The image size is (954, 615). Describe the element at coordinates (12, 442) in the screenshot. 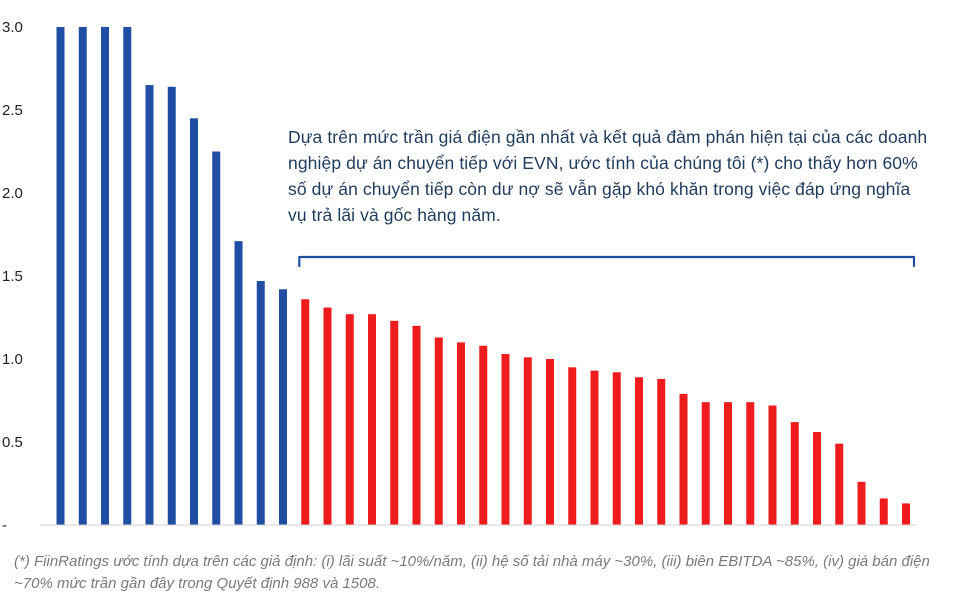

I see `y-tick-label: 0.5` at that location.